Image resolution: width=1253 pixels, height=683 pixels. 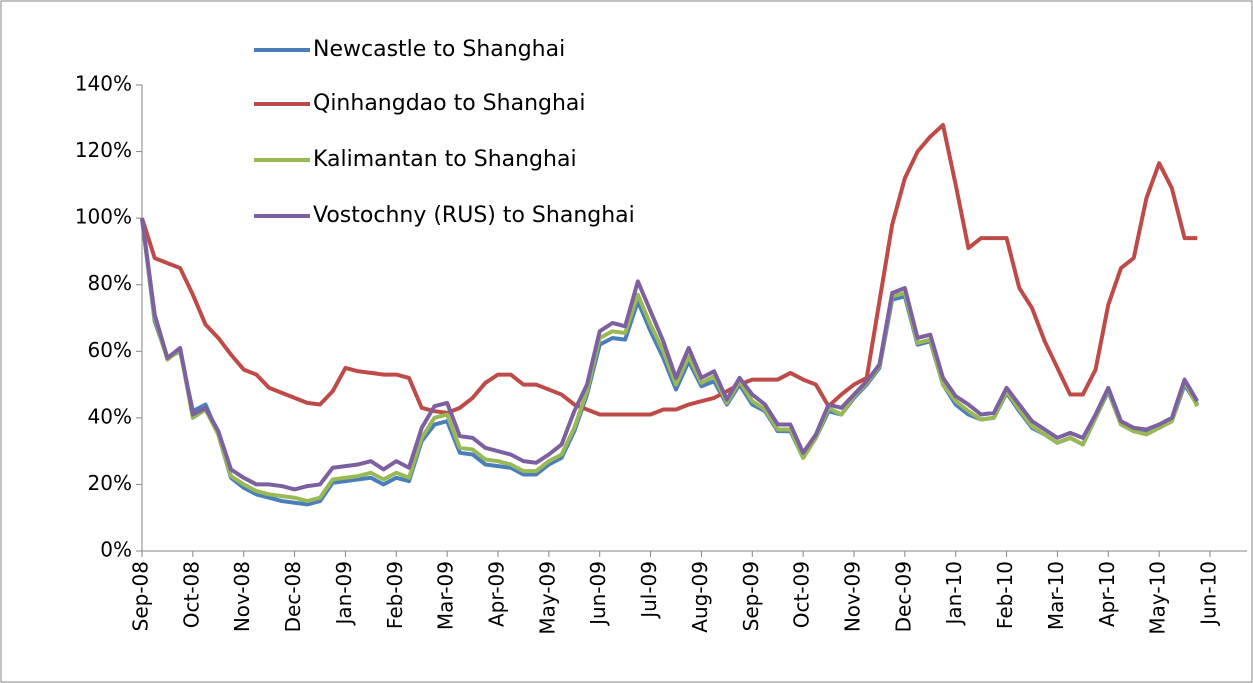 I want to click on x-tick-label: Mar-09, so click(x=446, y=595).